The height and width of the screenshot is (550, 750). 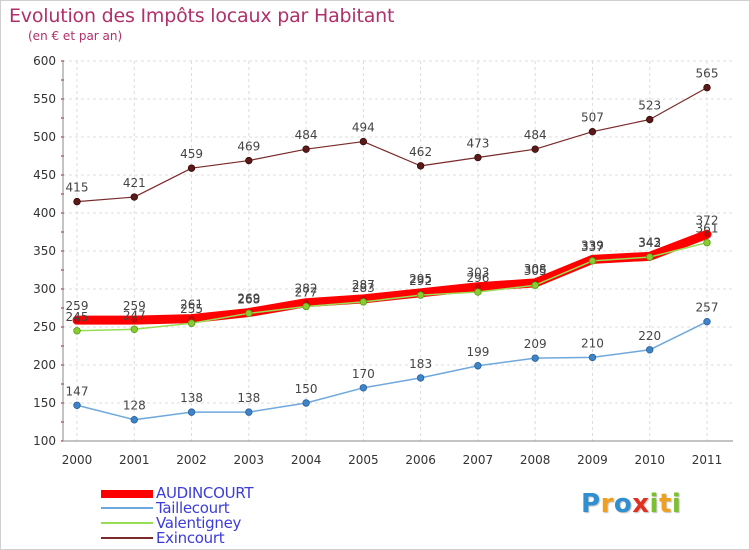 I want to click on data-label-audincourt: 303, so click(x=477, y=273).